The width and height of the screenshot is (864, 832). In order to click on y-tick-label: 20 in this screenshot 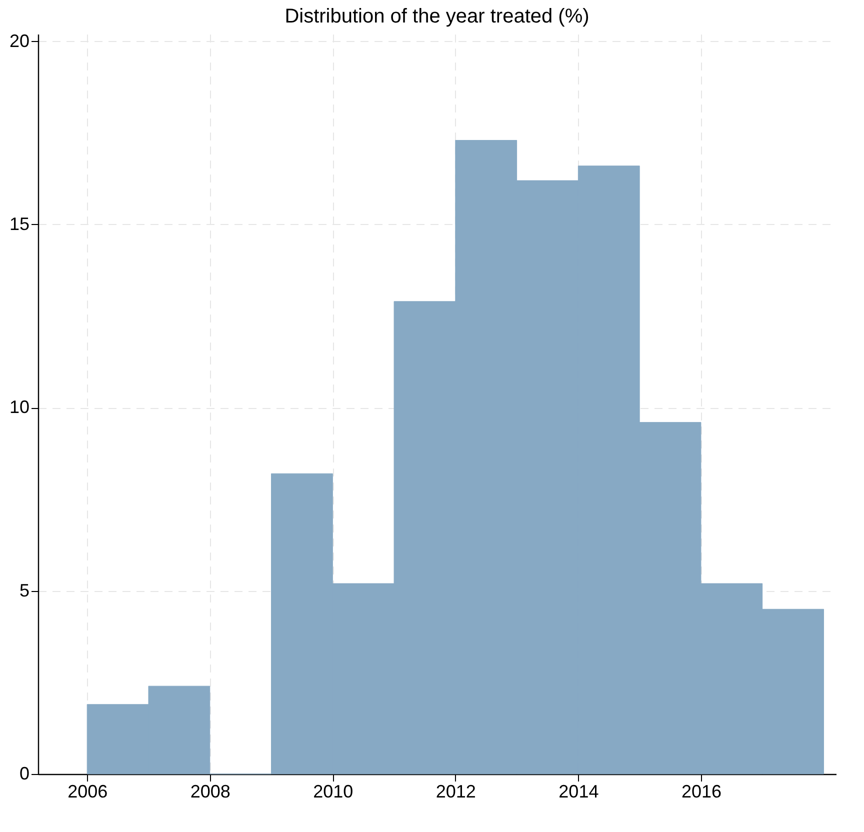, I will do `click(19, 40)`.